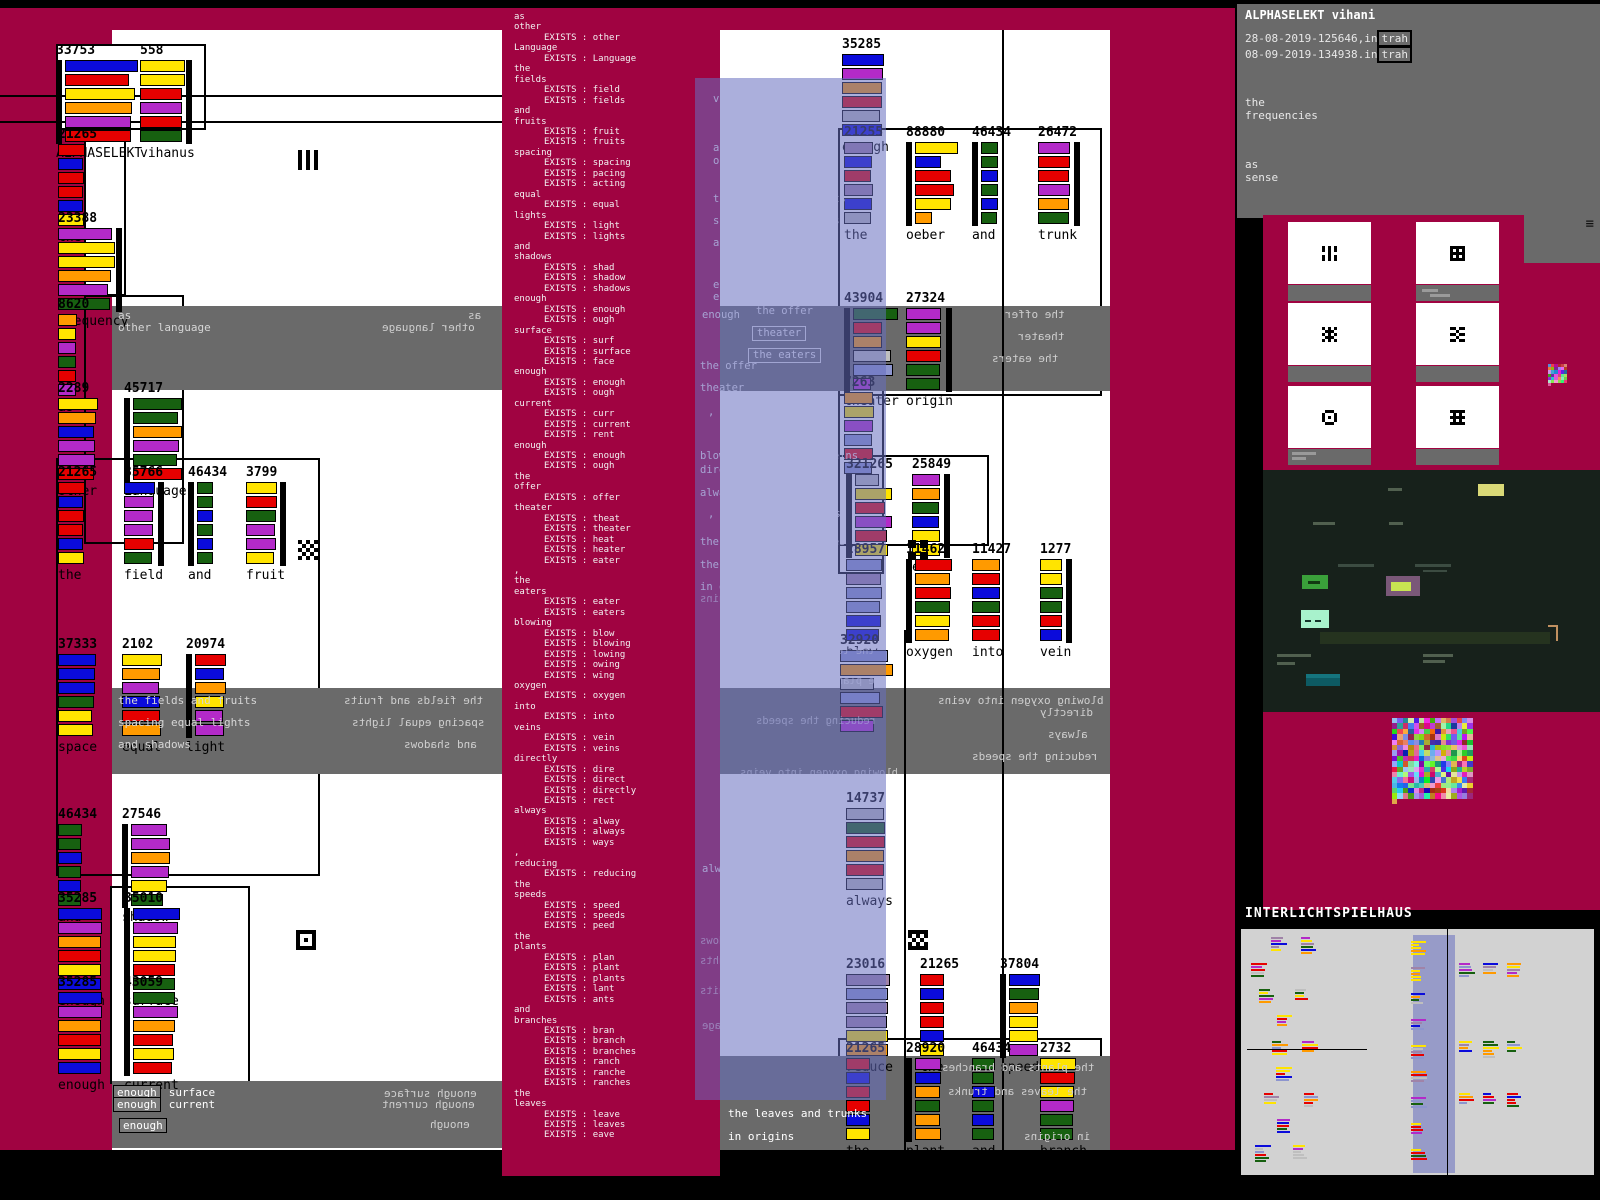  What do you see at coordinates (77, 524) in the screenshot?
I see `chart-the-2: 21265 the` at bounding box center [77, 524].